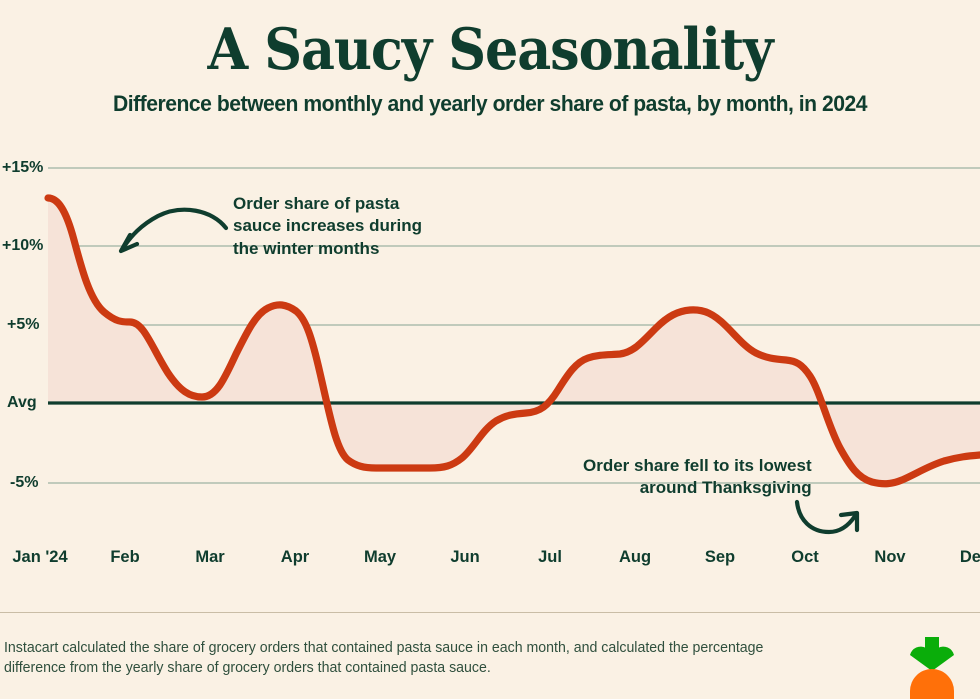 The image size is (980, 699). Describe the element at coordinates (490, 49) in the screenshot. I see `page-title: A Saucy Seasonality` at that location.